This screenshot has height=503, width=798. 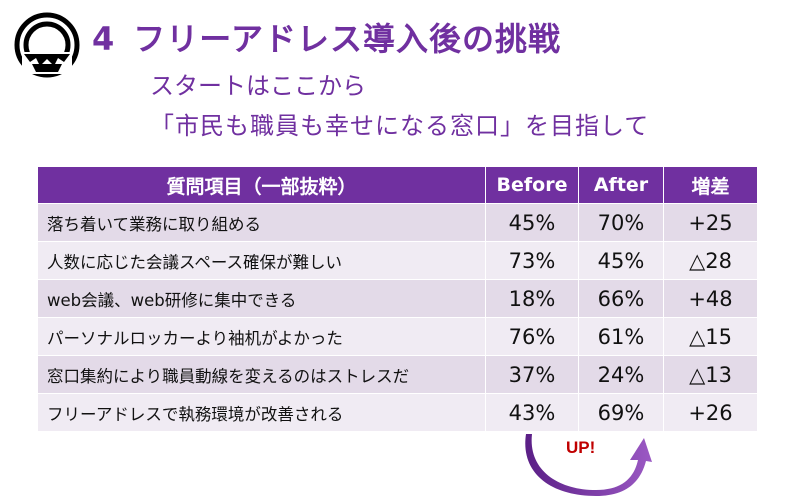 What do you see at coordinates (710, 412) in the screenshot?
I see `diff-cell: +26` at bounding box center [710, 412].